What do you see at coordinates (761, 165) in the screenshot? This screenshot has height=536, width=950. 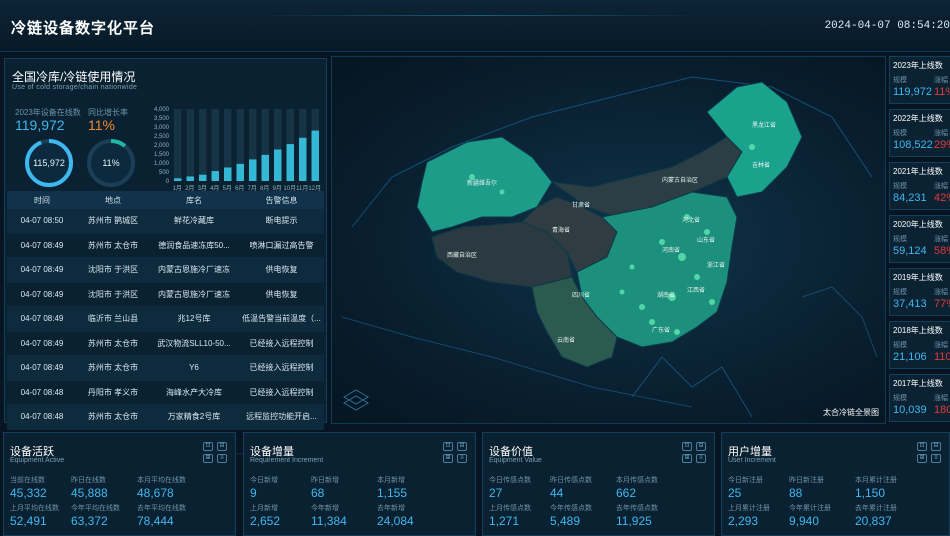 I see `map-label-jilin: 吉林省` at bounding box center [761, 165].